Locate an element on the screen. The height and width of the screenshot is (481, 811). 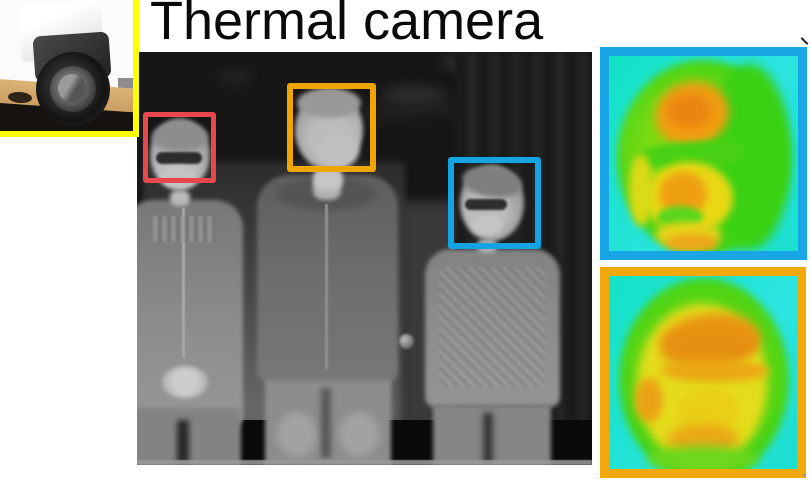
person-left is located at coordinates (192, 286).